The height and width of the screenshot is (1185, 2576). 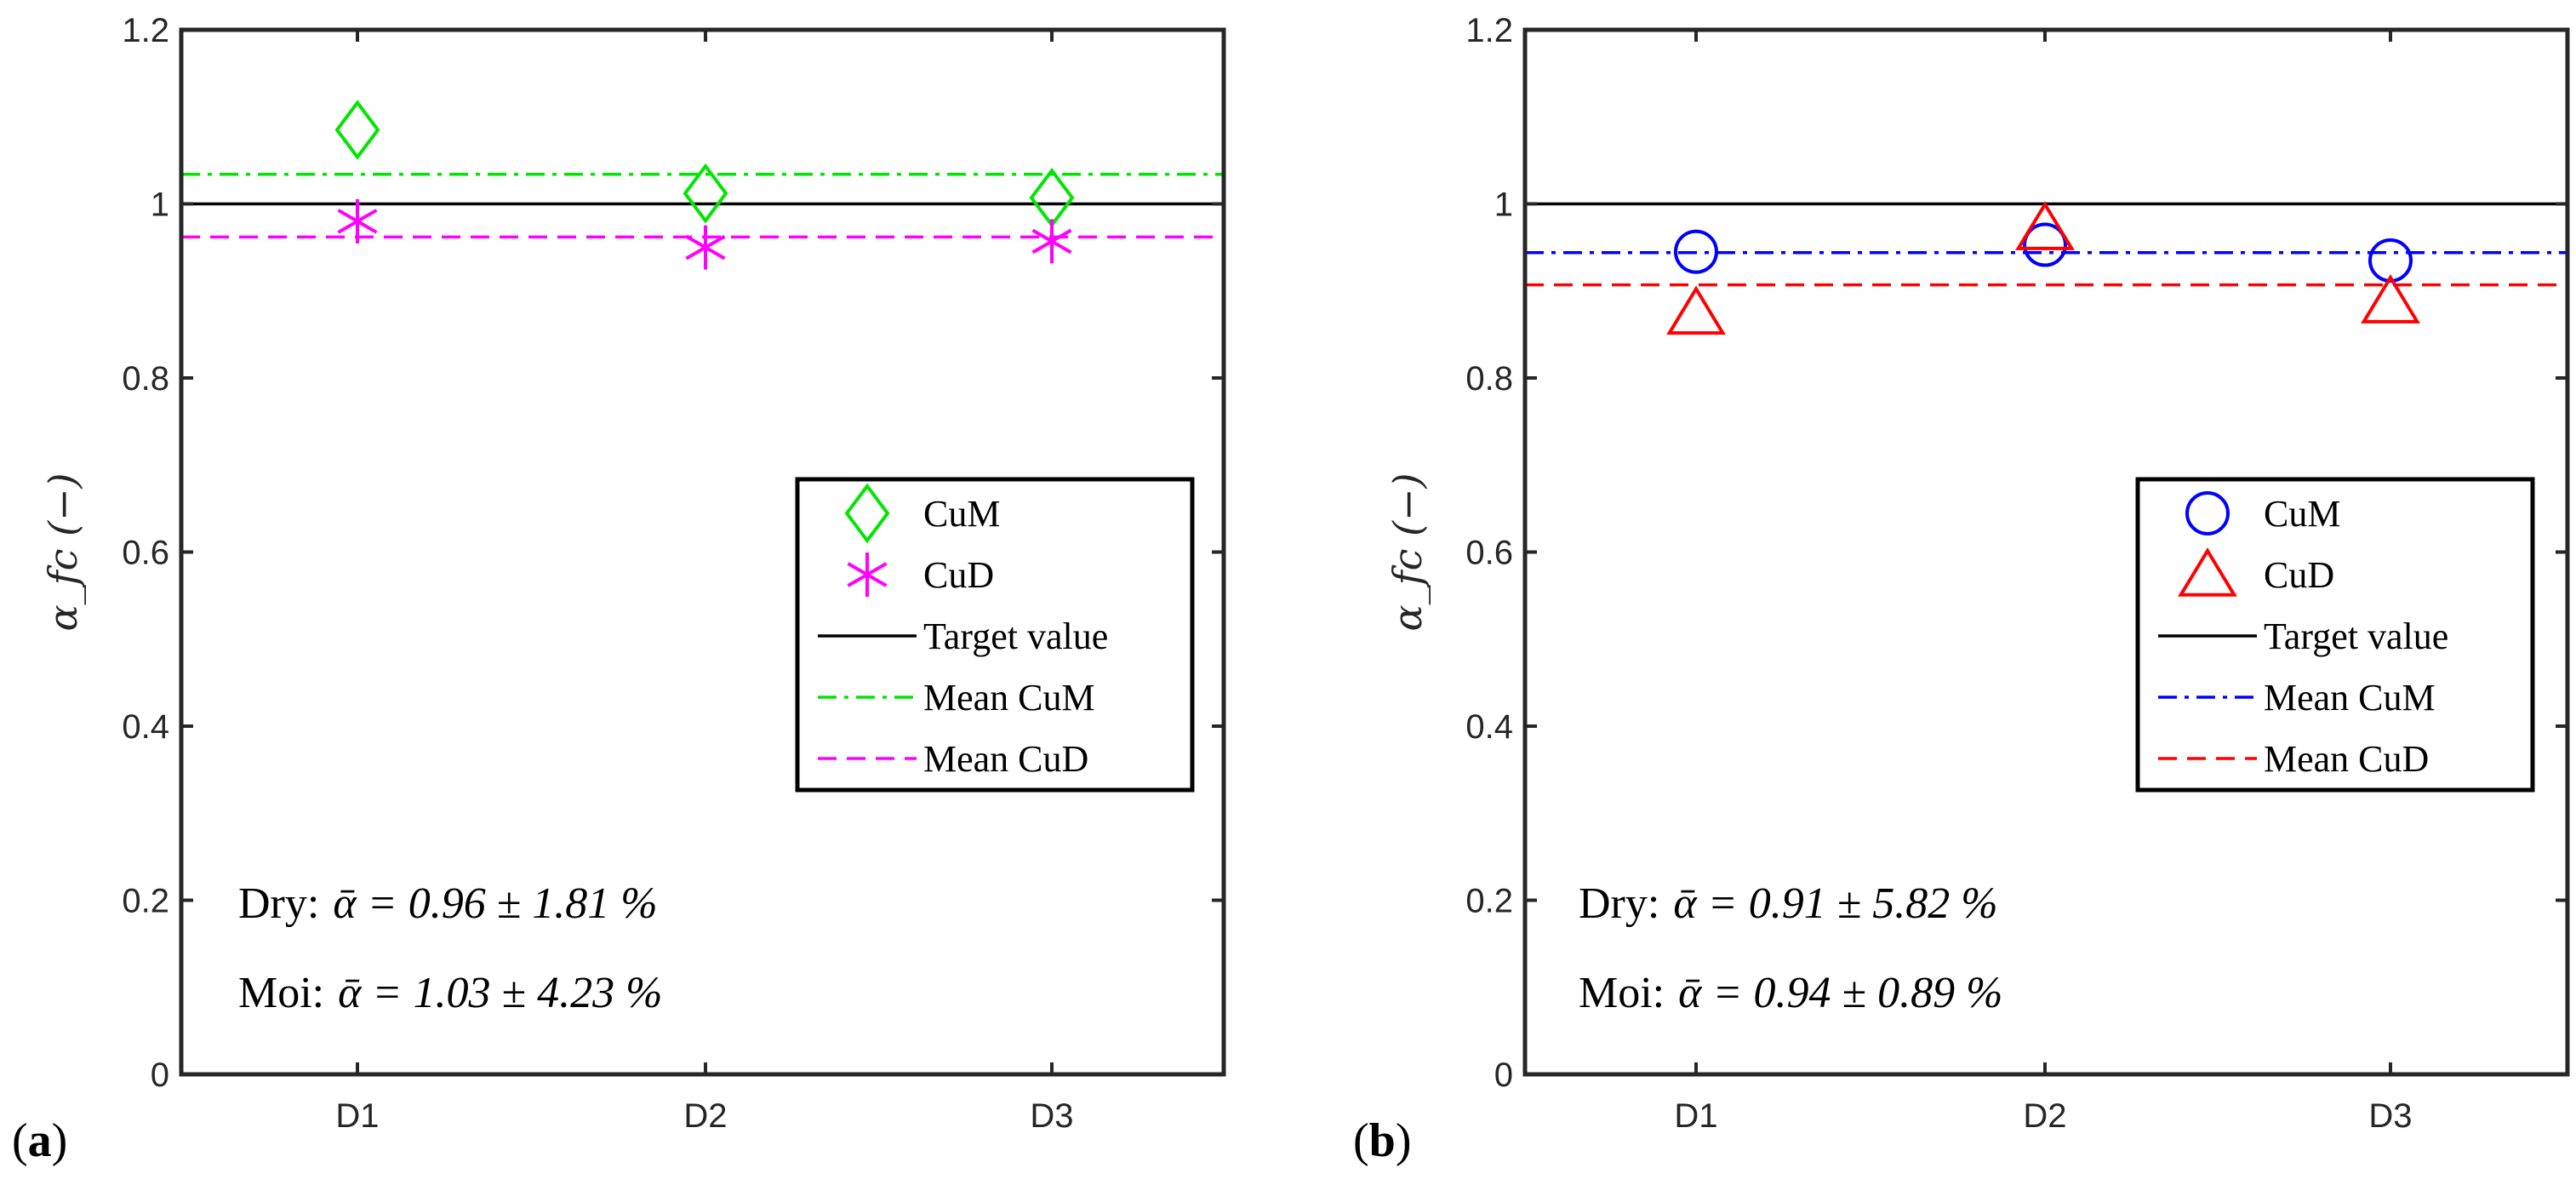 I want to click on panel-label: (a), so click(x=39, y=1141).